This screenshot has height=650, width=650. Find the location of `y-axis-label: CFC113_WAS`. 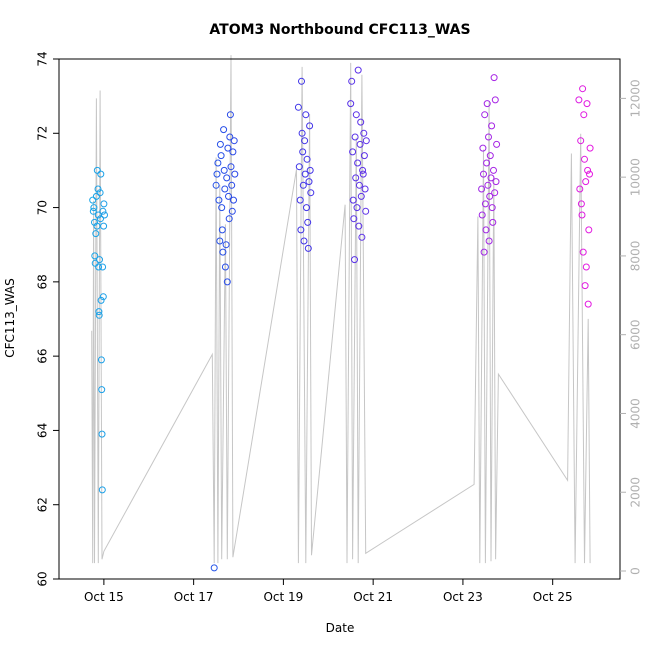

y-axis-label: CFC113_WAS is located at coordinates (10, 318).